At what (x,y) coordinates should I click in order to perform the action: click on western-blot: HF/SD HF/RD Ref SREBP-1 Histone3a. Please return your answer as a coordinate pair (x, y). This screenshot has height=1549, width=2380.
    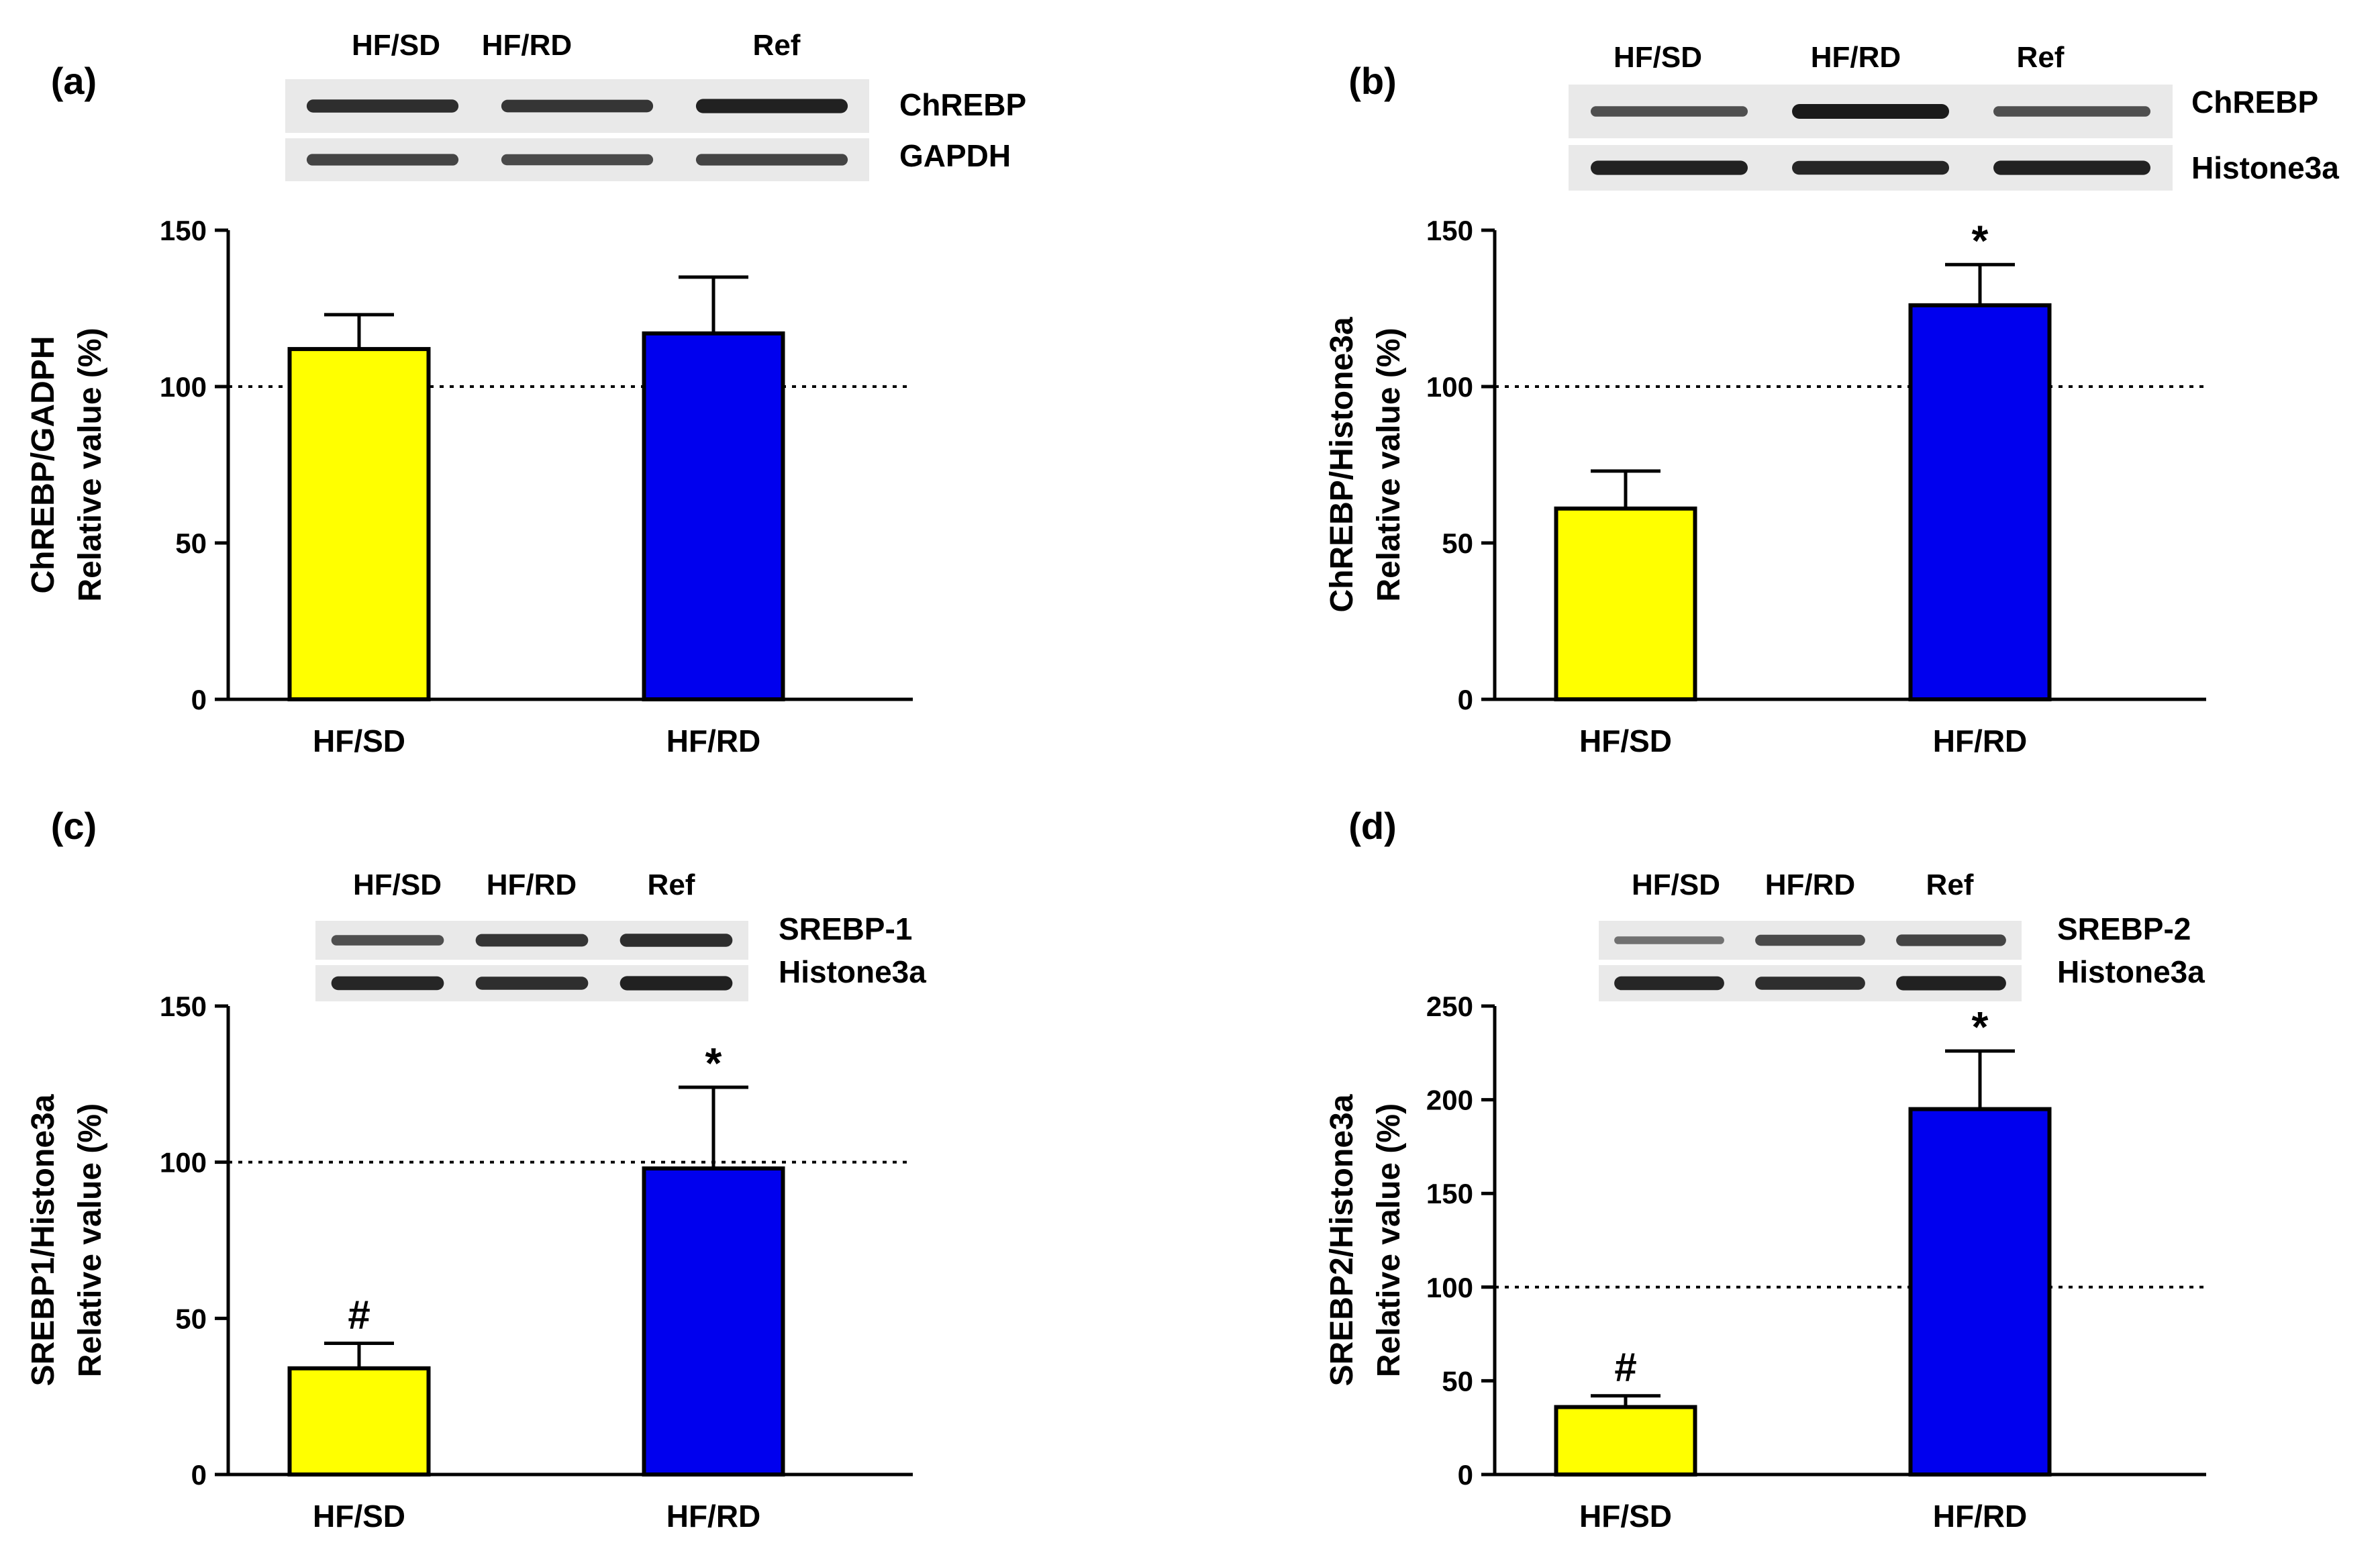
    Looking at the image, I should click on (620, 935).